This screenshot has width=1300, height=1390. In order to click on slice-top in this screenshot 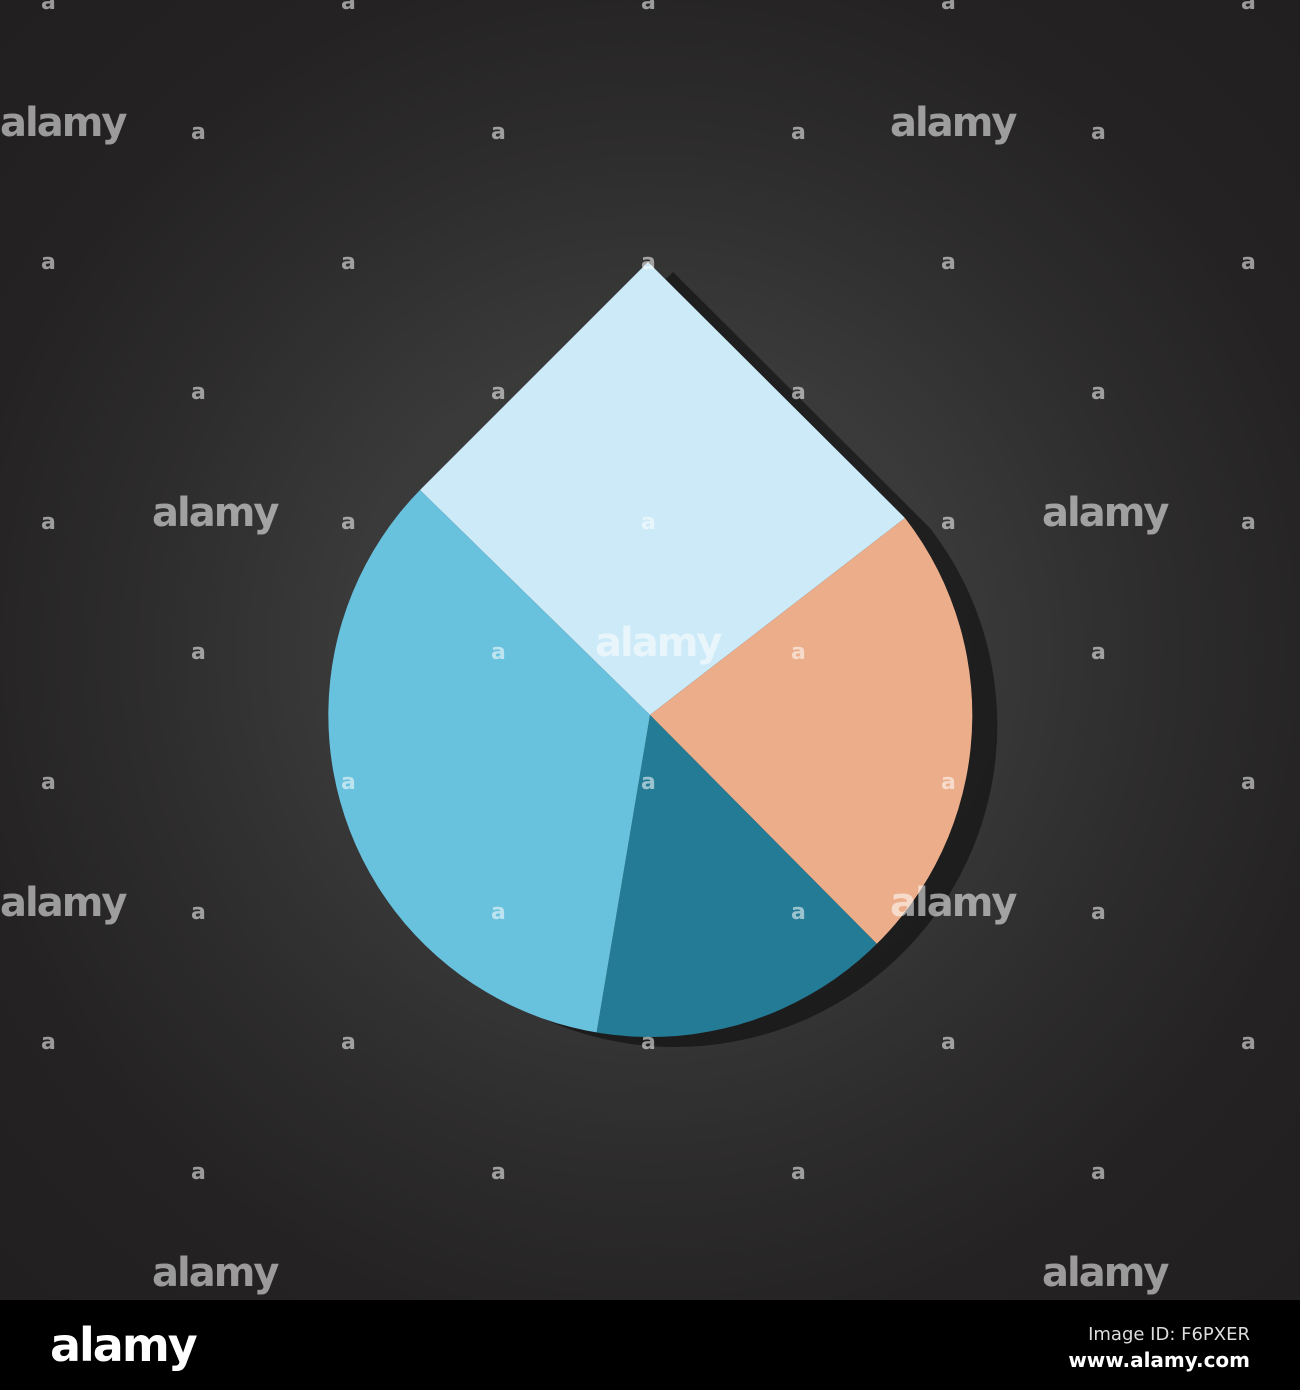, I will do `click(662, 488)`.